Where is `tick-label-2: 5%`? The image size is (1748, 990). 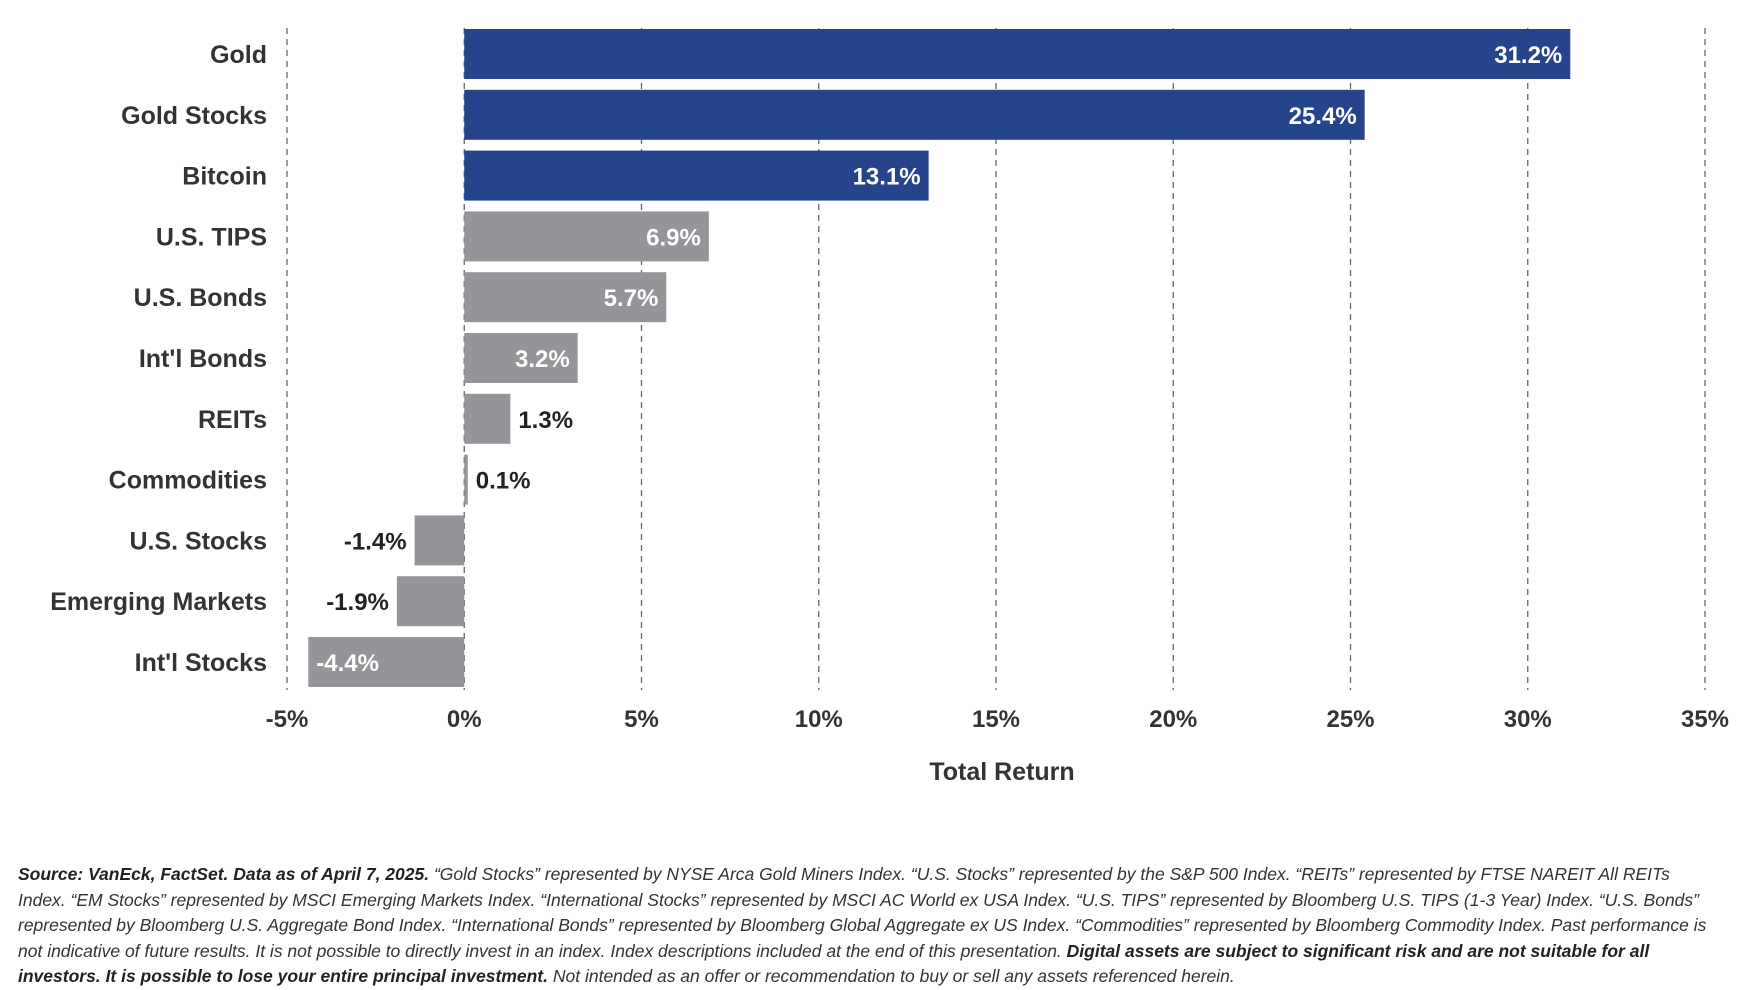
tick-label-2: 5% is located at coordinates (641, 719).